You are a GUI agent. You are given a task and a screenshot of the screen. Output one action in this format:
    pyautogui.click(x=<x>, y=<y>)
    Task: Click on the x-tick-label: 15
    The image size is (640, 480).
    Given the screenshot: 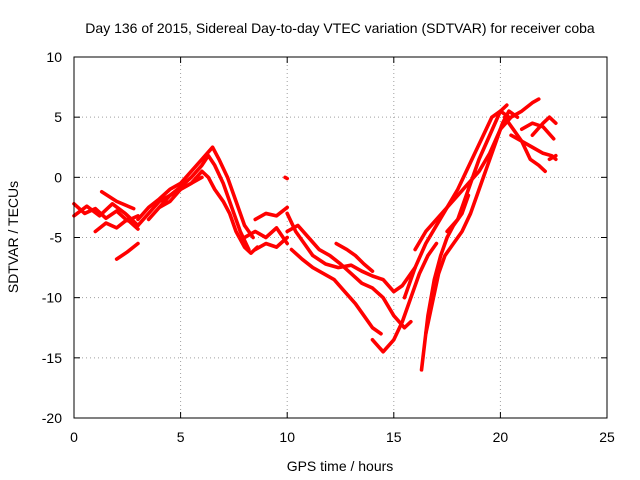 What is the action you would take?
    pyautogui.click(x=394, y=437)
    